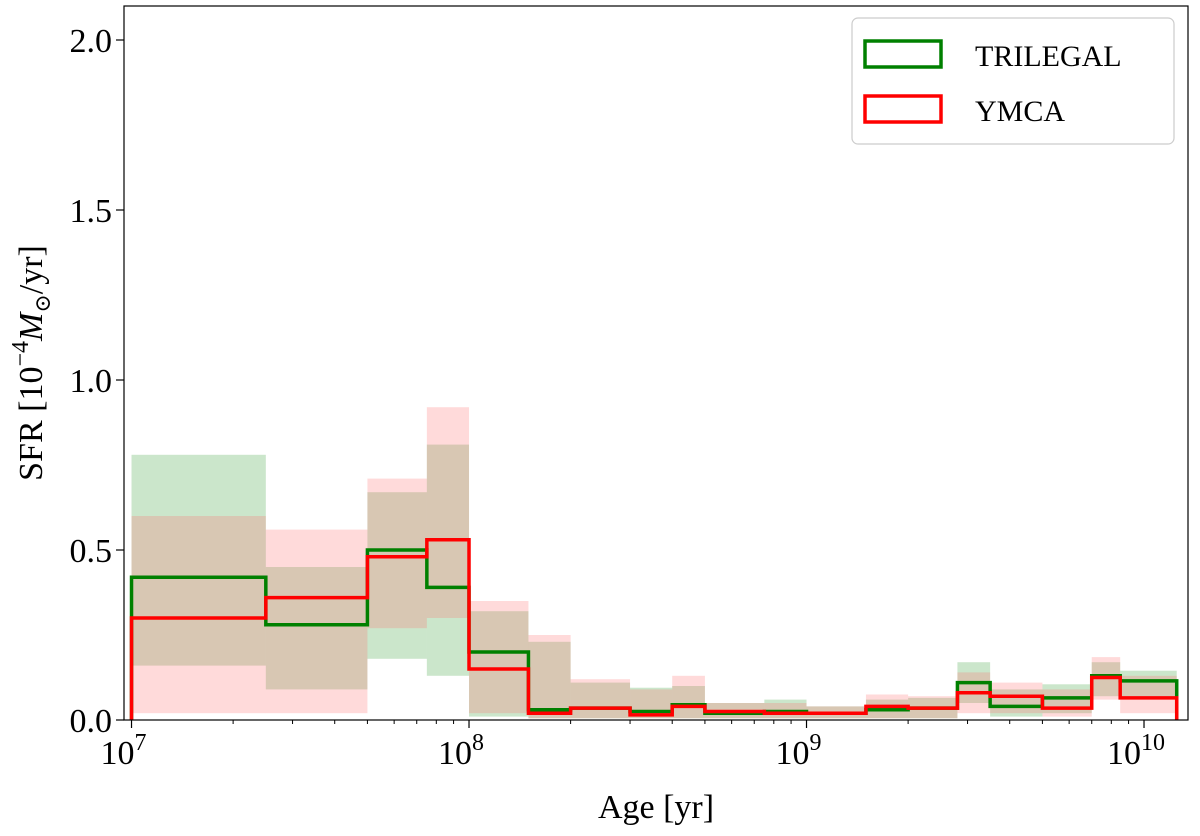 The width and height of the screenshot is (1200, 836). I want to click on legend: TRILEGAL YMCA, so click(1013, 81).